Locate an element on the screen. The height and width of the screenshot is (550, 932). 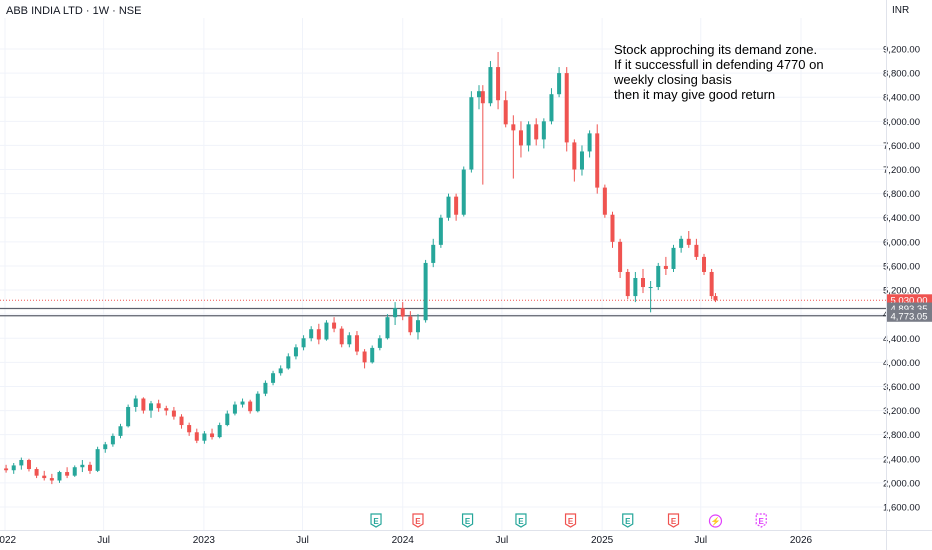
level-price-tag is located at coordinates (909, 315).